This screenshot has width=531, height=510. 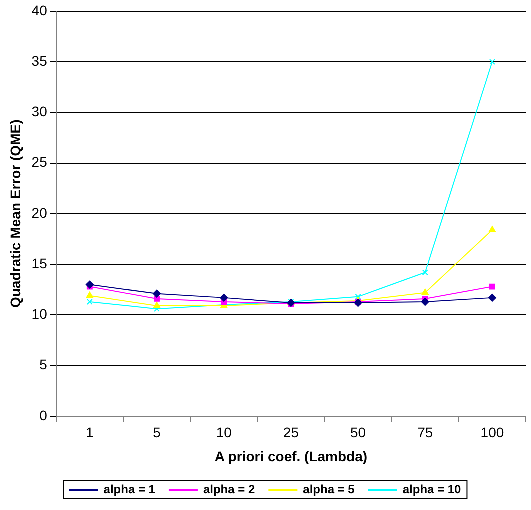 I want to click on y-tick-label: 15, so click(x=40, y=263).